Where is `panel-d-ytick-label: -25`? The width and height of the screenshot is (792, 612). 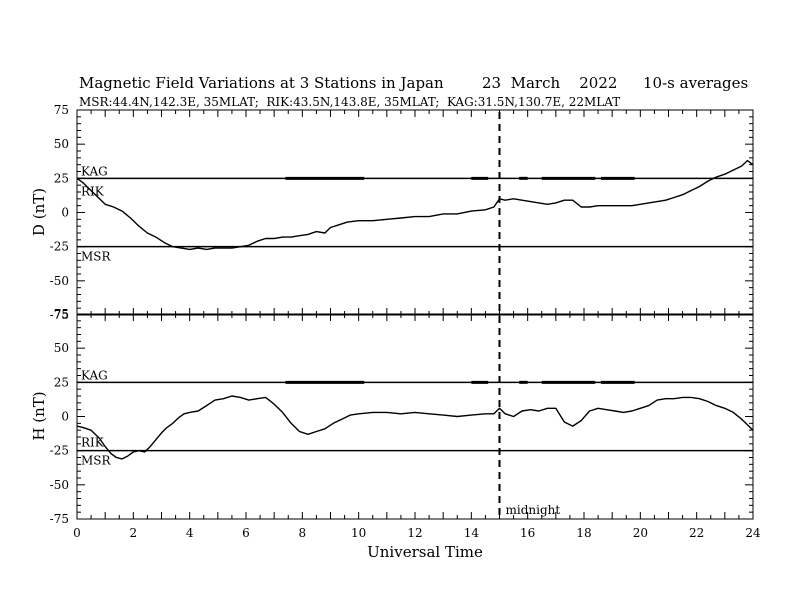
panel-d-ytick-label: -25 is located at coordinates (59, 247).